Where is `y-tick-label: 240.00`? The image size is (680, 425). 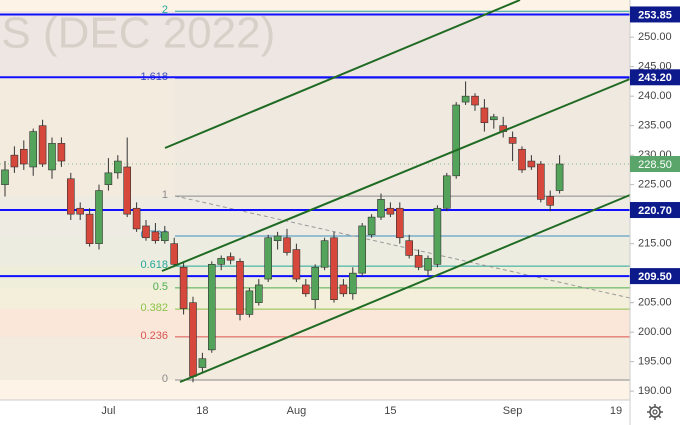 y-tick-label: 240.00 is located at coordinates (655, 96).